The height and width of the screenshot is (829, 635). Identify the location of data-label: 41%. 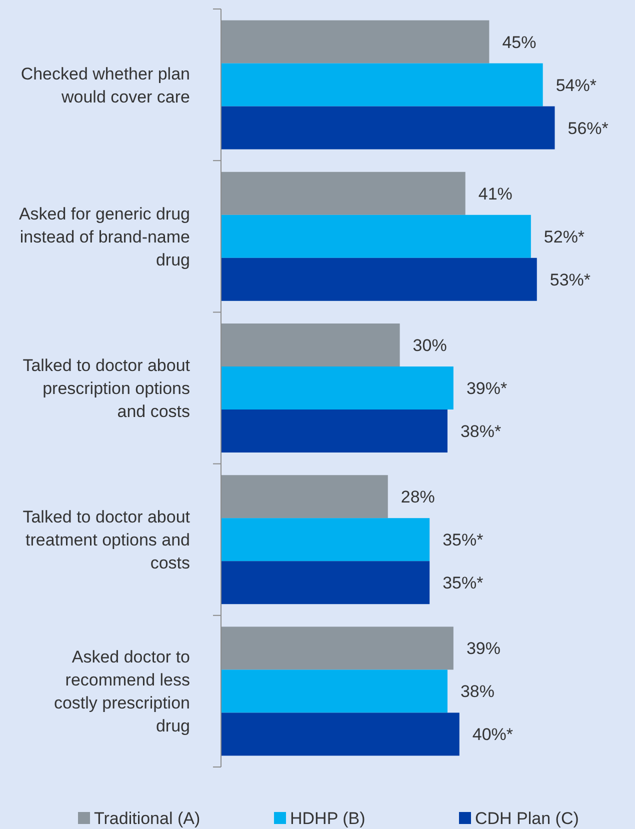
(495, 194).